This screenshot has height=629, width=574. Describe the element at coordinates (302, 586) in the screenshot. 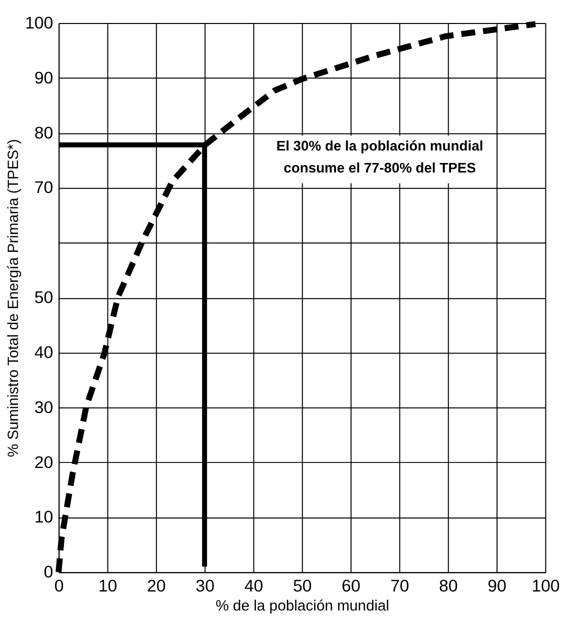

I see `x-tick-label: 50` at that location.